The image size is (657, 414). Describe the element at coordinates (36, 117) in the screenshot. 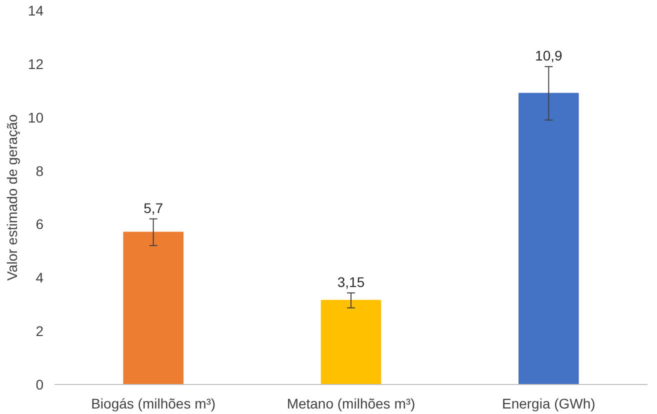

I see `y-tick-label: 10` at that location.